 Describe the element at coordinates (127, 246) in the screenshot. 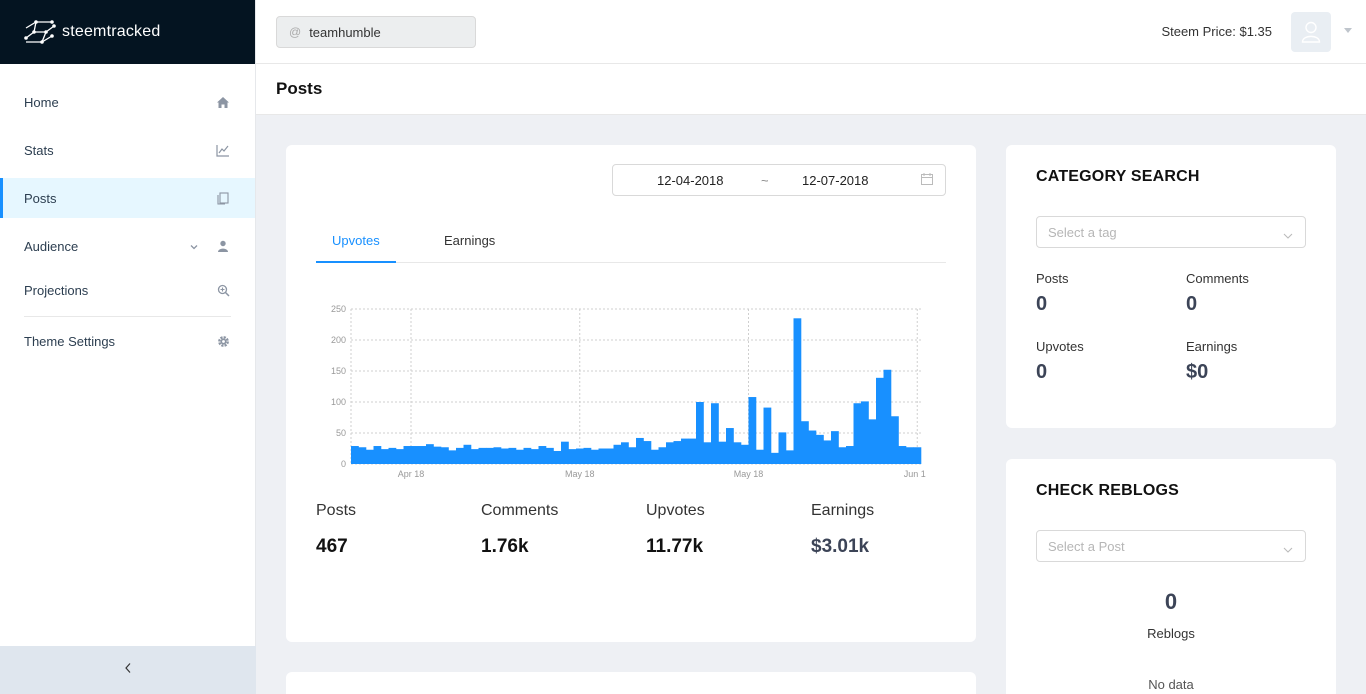

I see `sidebar-item-audience: Audience` at that location.